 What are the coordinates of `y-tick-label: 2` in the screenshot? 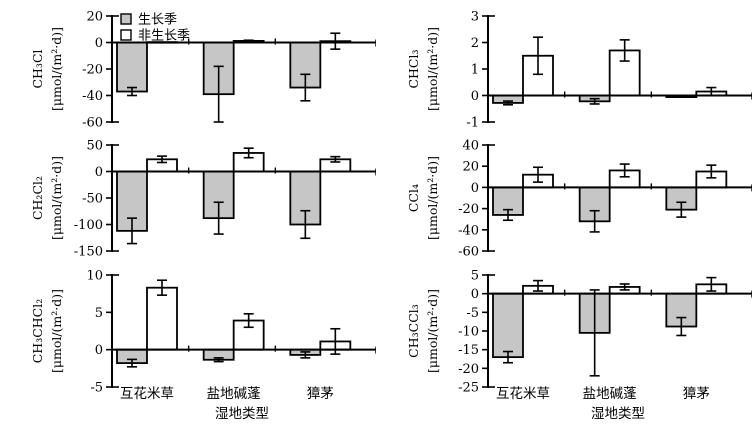 It's located at (475, 43).